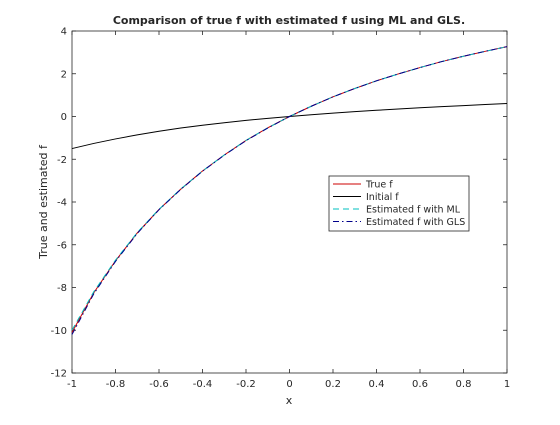 Image resolution: width=560 pixels, height=425 pixels. I want to click on y-tick-label: -2, so click(62, 160).